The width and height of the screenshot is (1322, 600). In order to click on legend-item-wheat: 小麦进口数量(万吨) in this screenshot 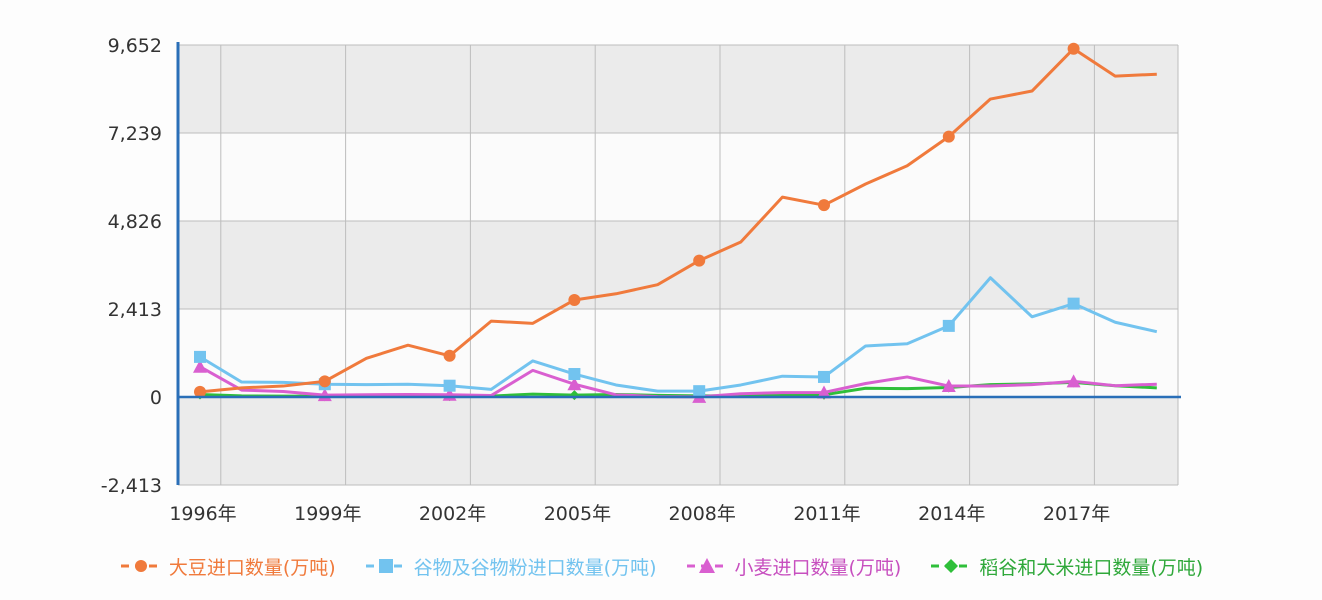, I will do `click(793, 566)`.